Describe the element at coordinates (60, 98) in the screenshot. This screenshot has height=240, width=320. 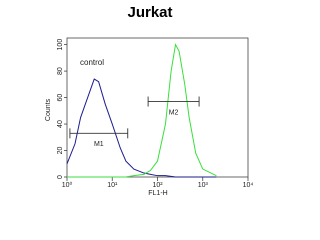
I see `y-tick-label: 60` at that location.